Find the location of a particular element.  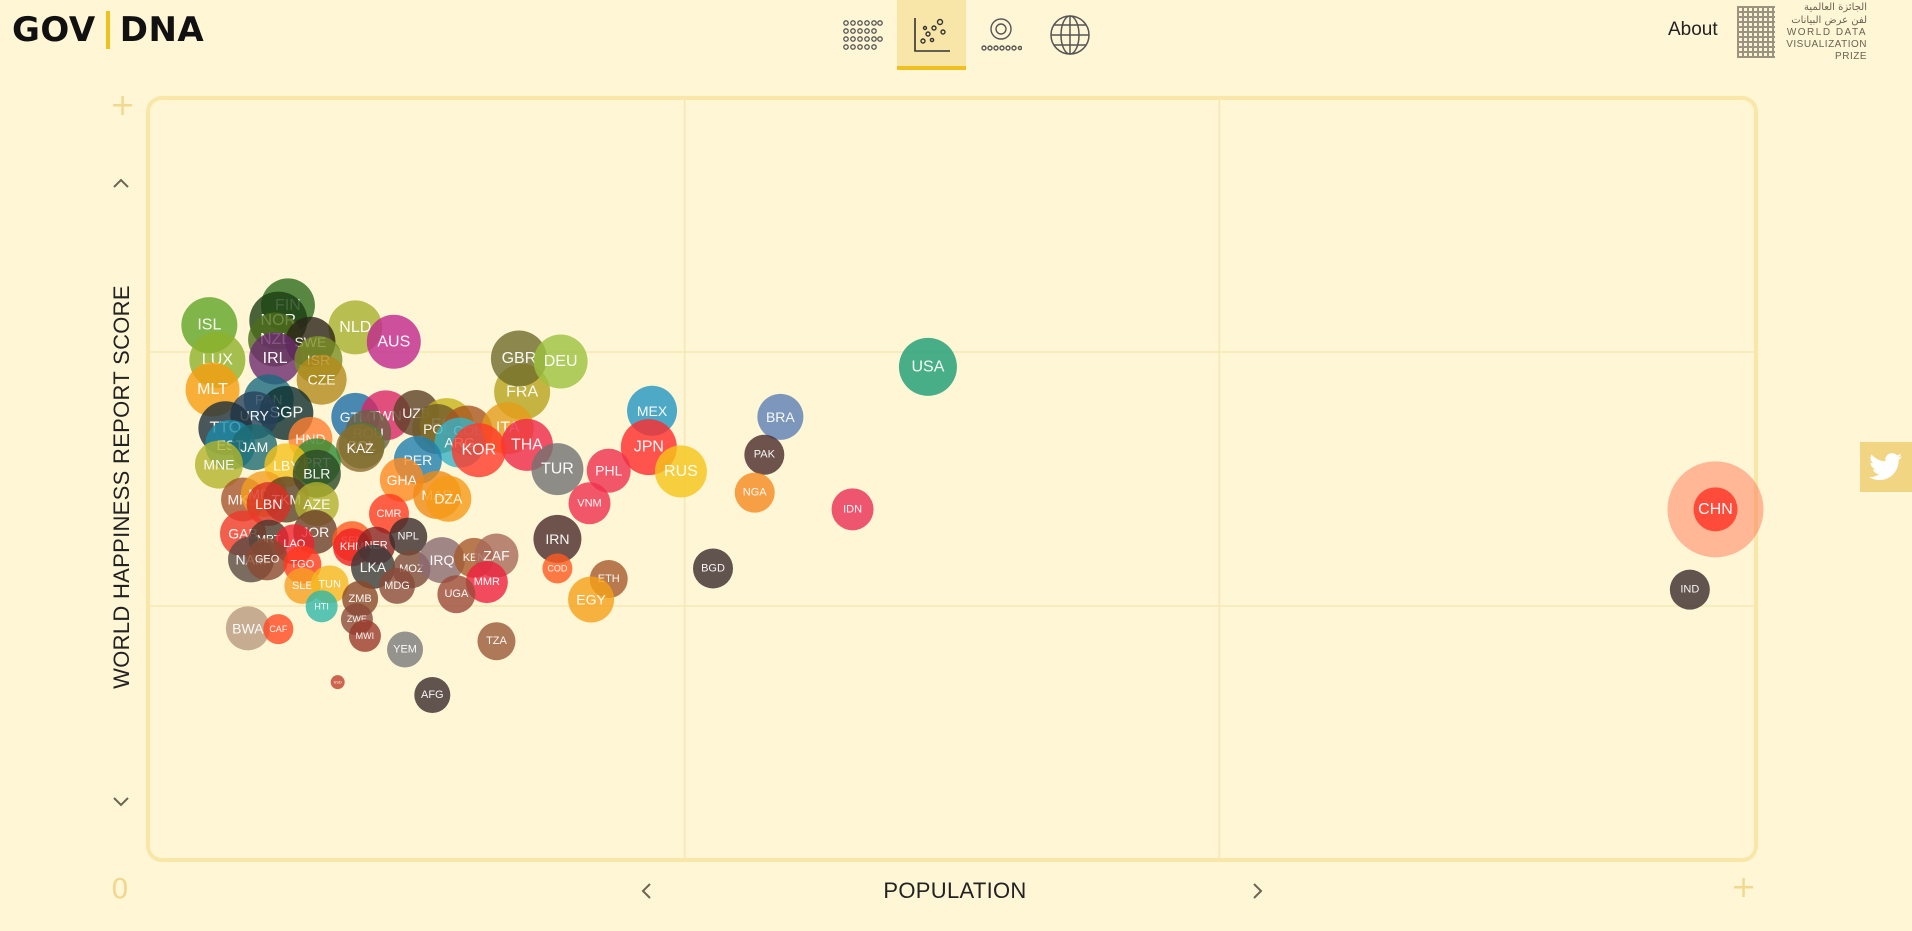

tab-grid-view is located at coordinates (862, 35).